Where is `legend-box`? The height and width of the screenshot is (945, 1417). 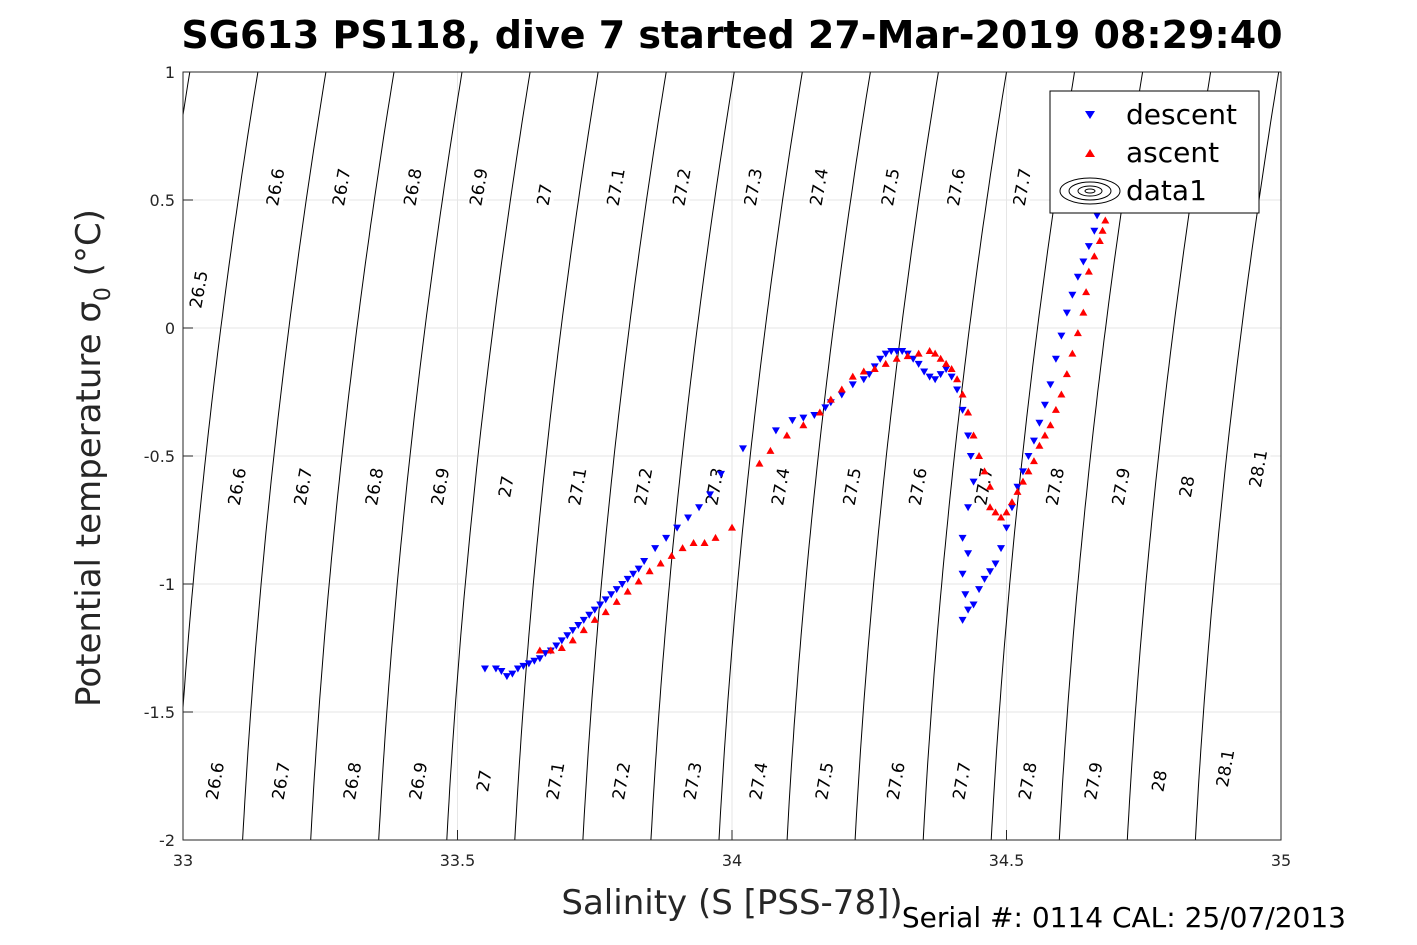
legend-box is located at coordinates (1154, 152).